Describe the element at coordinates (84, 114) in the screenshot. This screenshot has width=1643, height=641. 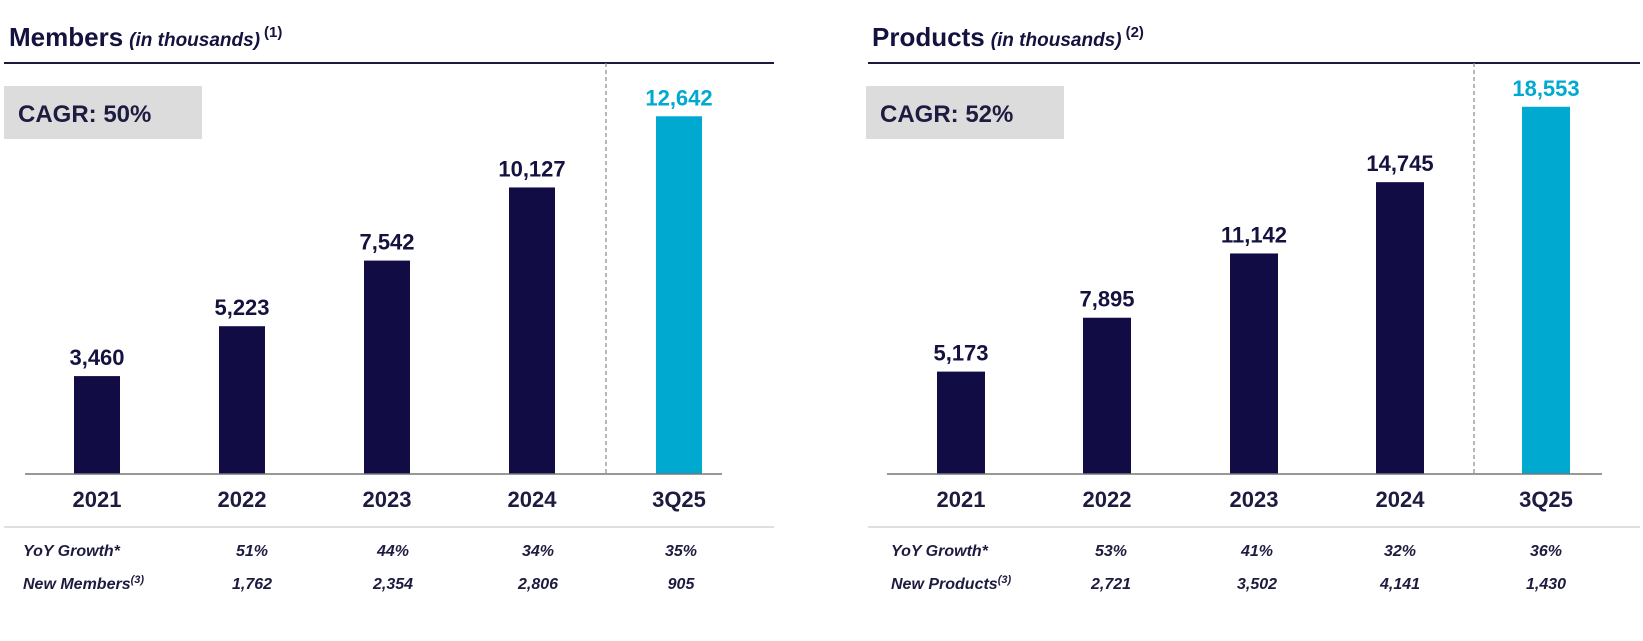
I see `cagr-label: CAGR: 50%` at that location.